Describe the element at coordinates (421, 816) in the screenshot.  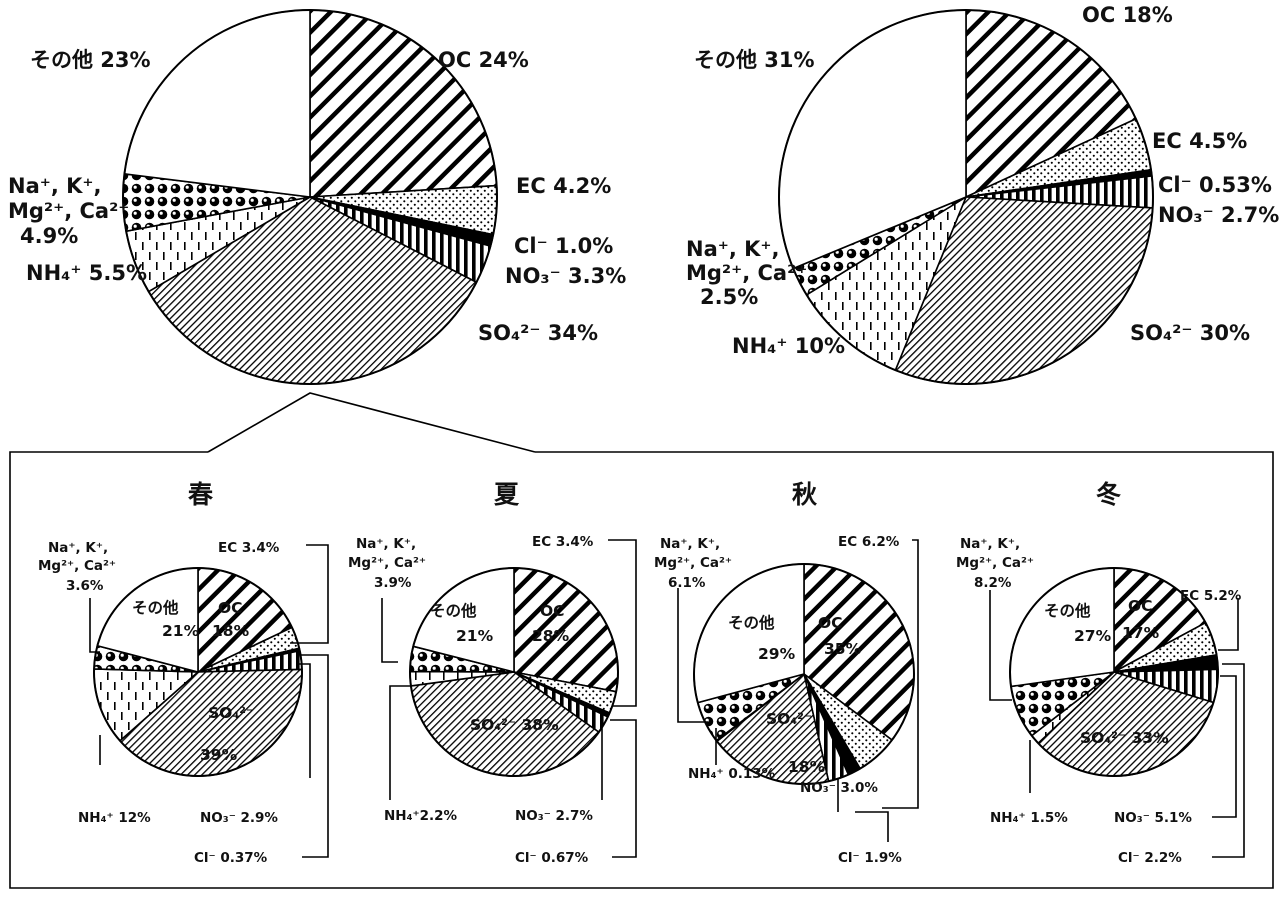
I see `label-nh4: NH₄⁺2.2%` at that location.